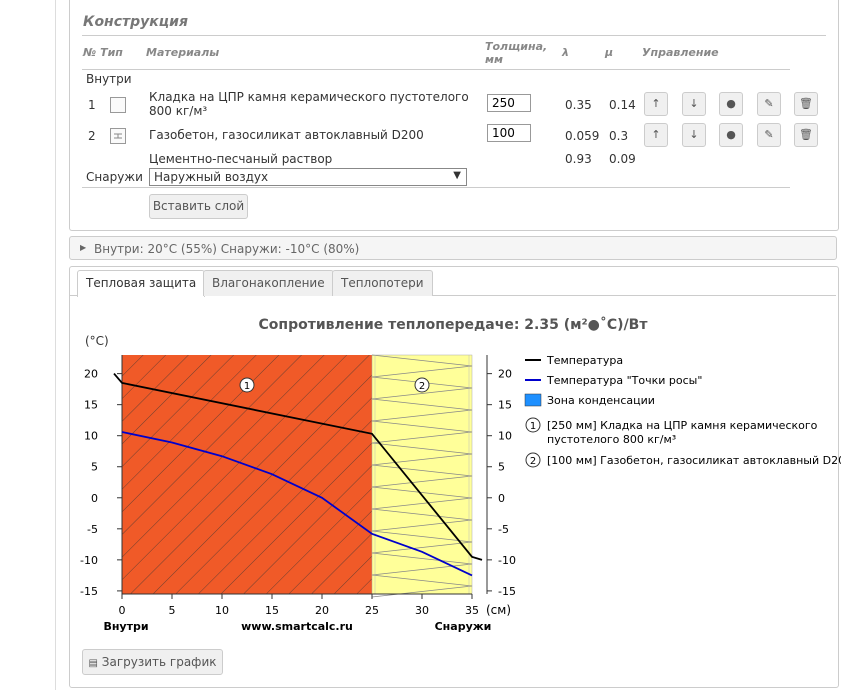 This screenshot has height=690, width=841. I want to click on tab-heat-loss: Теплопотери, so click(382, 283).